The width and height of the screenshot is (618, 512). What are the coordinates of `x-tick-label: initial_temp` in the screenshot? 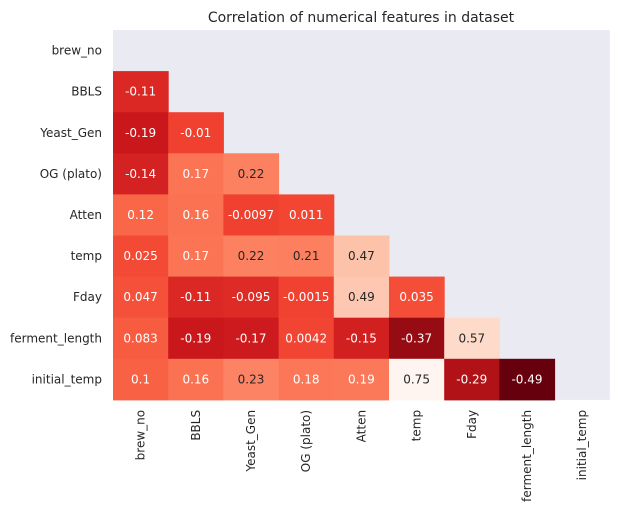 It's located at (582, 445).